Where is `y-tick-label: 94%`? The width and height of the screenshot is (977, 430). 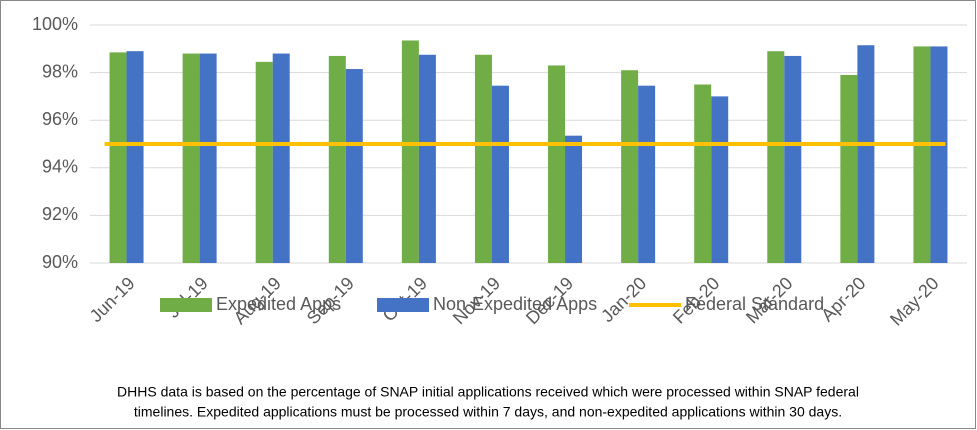 y-tick-label: 94% is located at coordinates (60, 167).